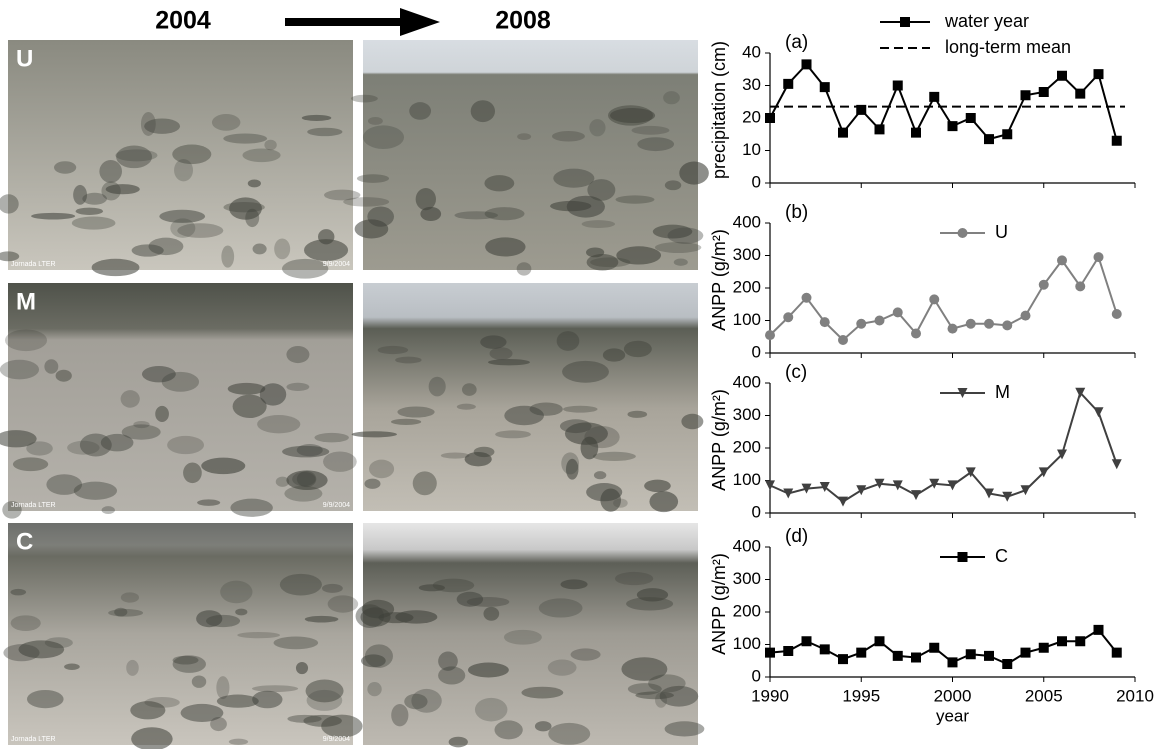 This screenshot has height=749, width=1172. Describe the element at coordinates (905, 22) in the screenshot. I see `legend-marker` at that location.